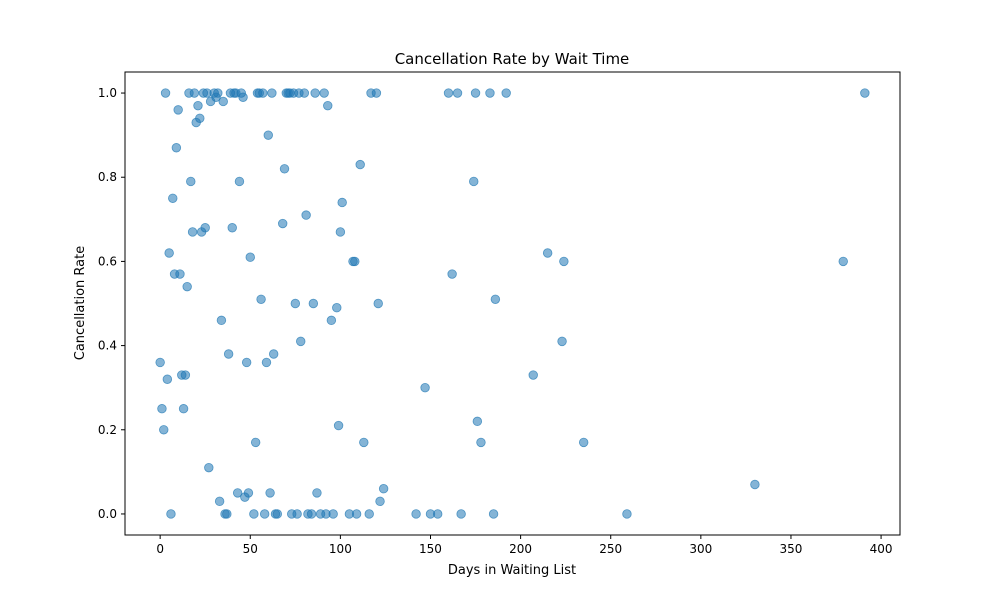  I want to click on y-axis-ticks: 0.0 0.2 0.4 0.6 0.8 1.0, so click(111, 303).